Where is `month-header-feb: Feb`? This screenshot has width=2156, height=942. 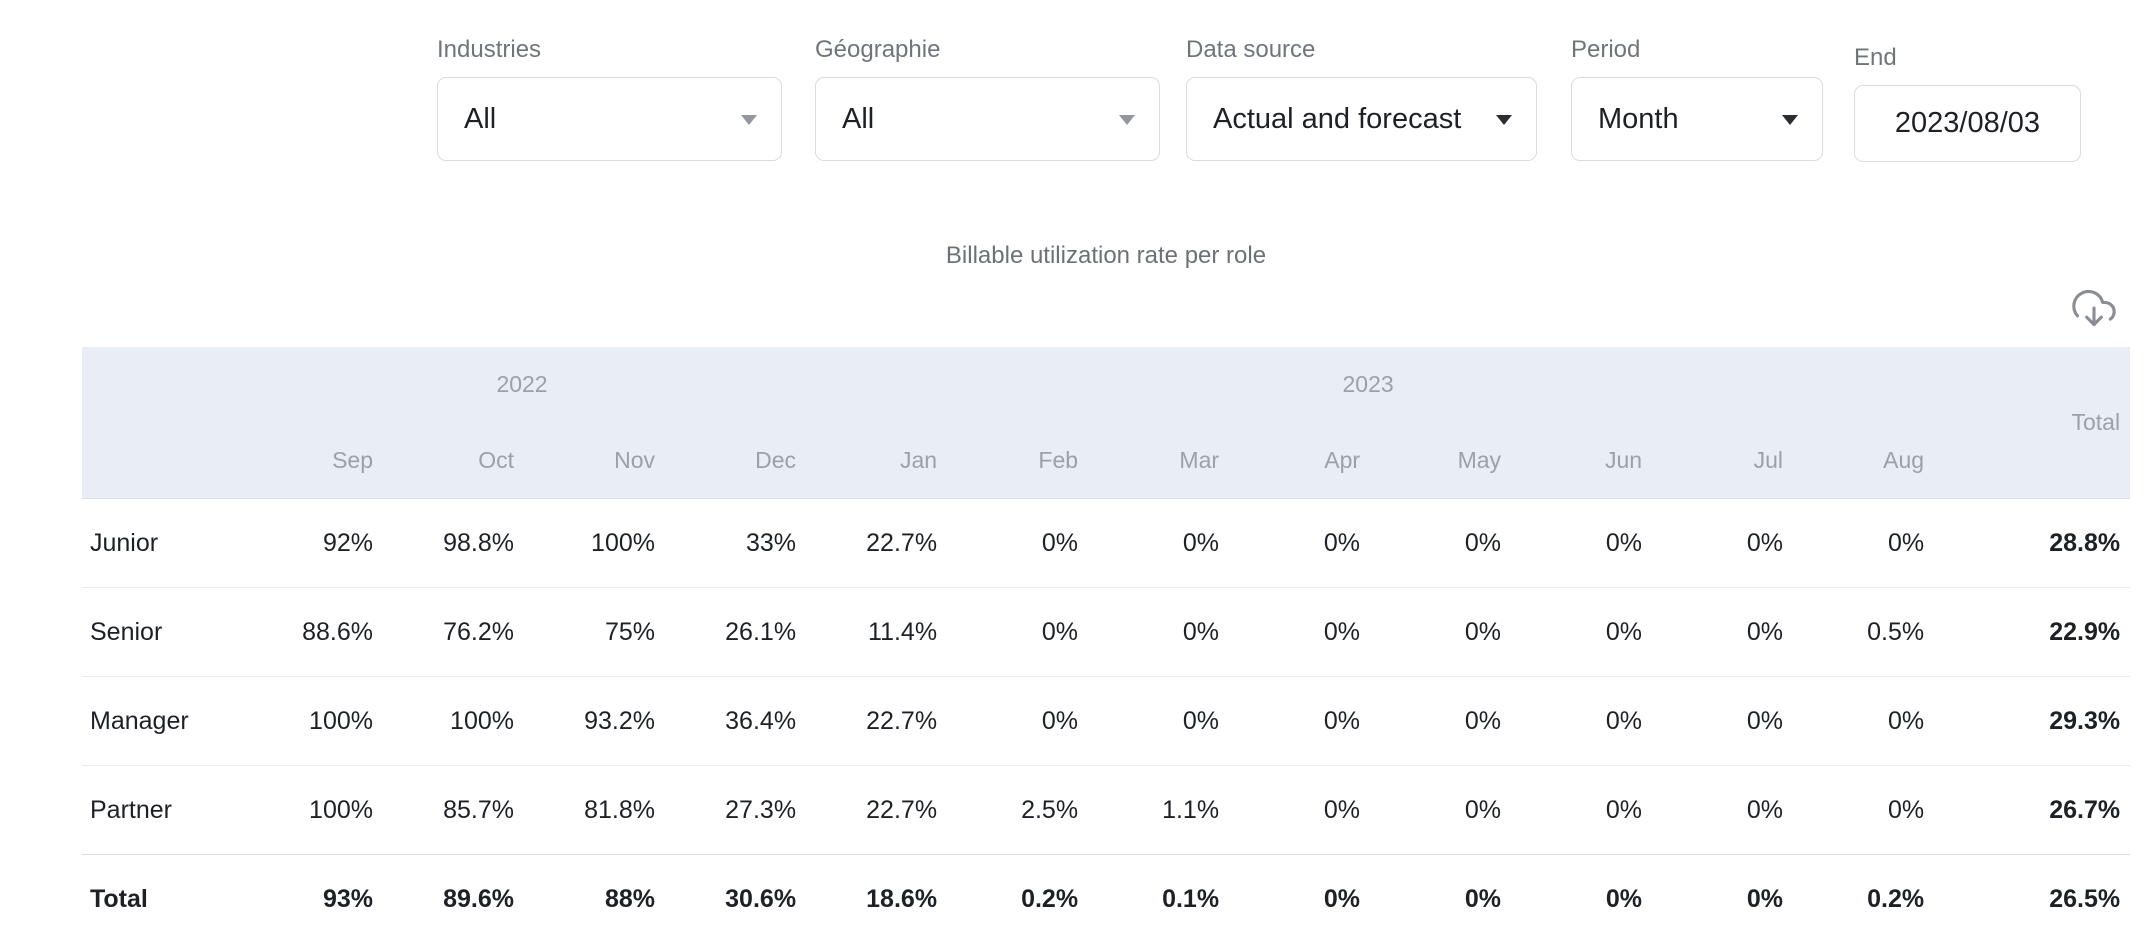 month-header-feb: Feb is located at coordinates (1016, 460).